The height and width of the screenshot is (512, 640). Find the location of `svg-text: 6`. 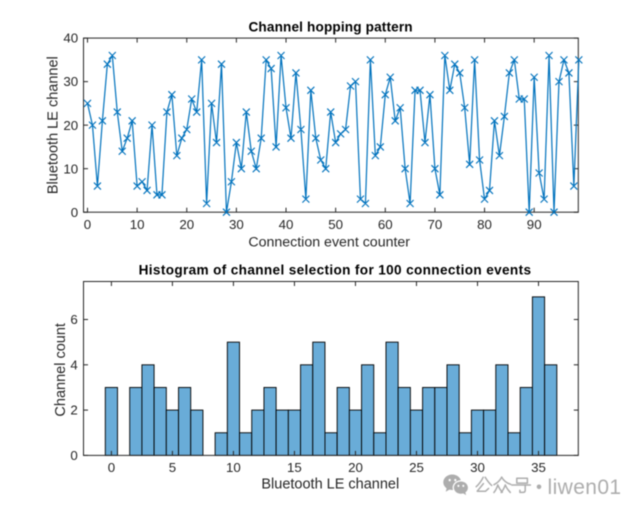

svg-text: 6 is located at coordinates (73, 319).